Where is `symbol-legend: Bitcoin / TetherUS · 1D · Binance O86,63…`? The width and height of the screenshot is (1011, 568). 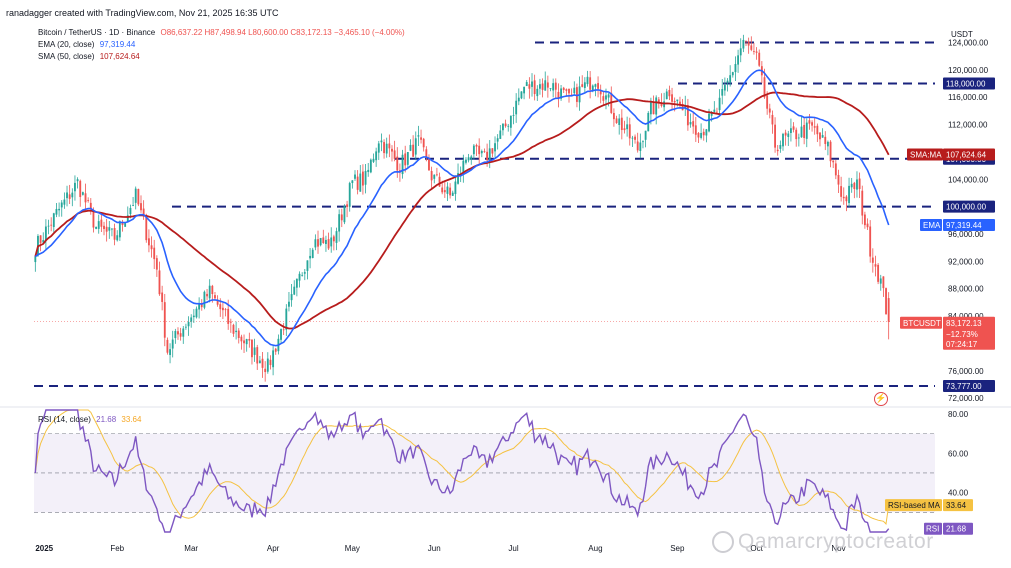 symbol-legend: Bitcoin / TetherUS · 1D · Binance O86,63… is located at coordinates (221, 32).